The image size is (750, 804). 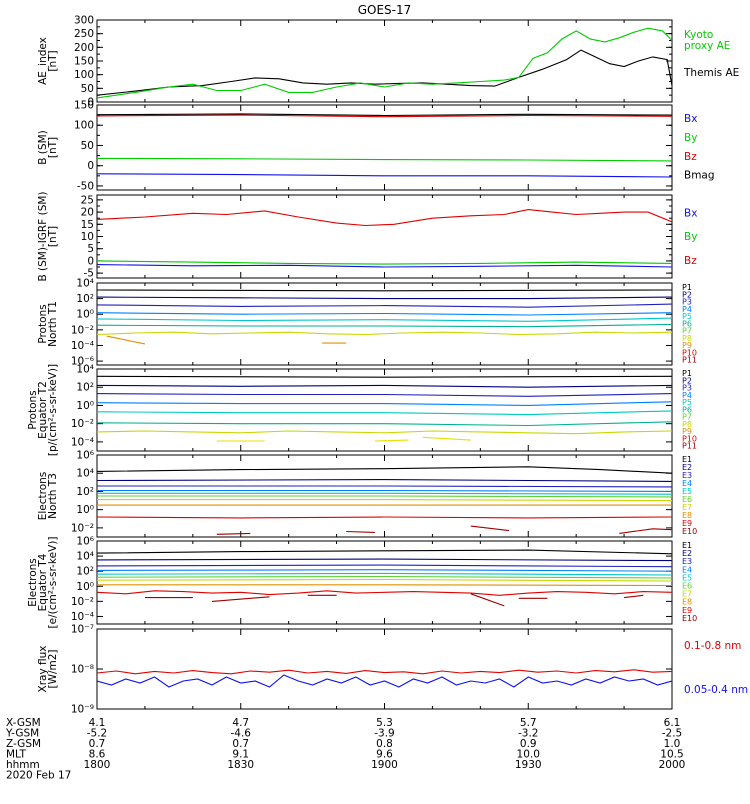 I want to click on y-tick-label: 5, so click(x=90, y=249).